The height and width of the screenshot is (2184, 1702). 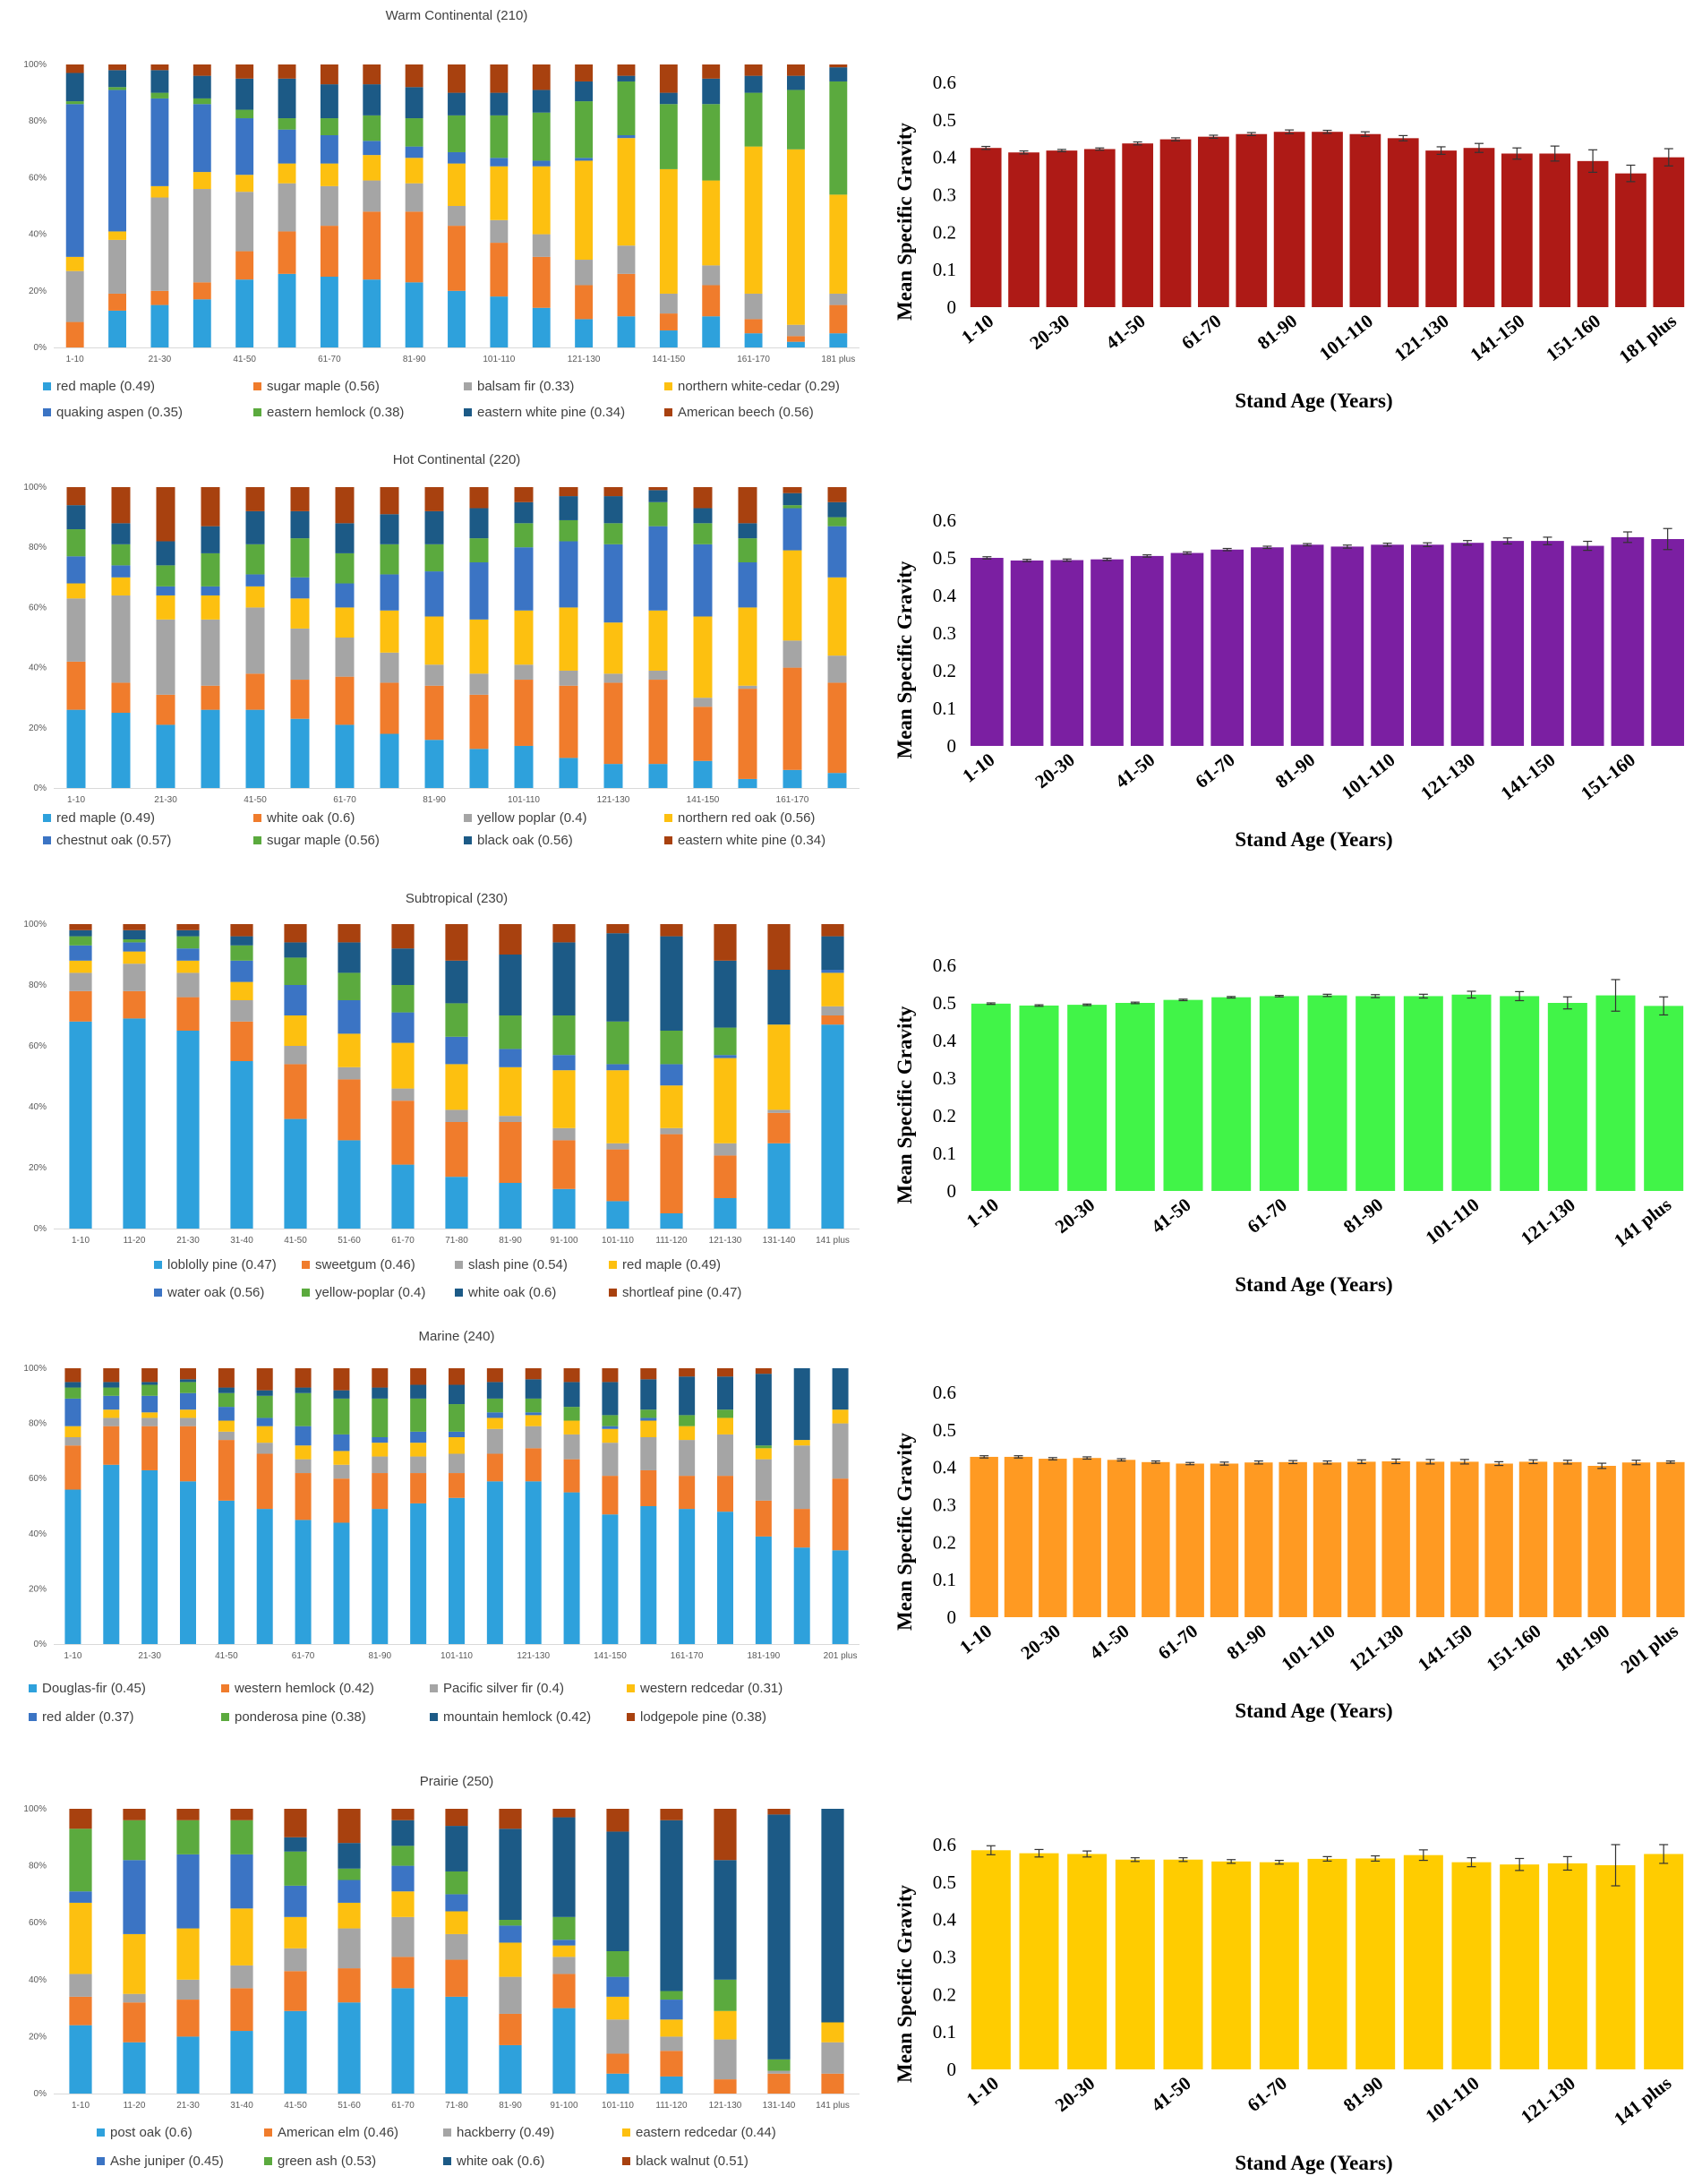 I want to click on x-tick-label: 1-10, so click(x=978, y=768).